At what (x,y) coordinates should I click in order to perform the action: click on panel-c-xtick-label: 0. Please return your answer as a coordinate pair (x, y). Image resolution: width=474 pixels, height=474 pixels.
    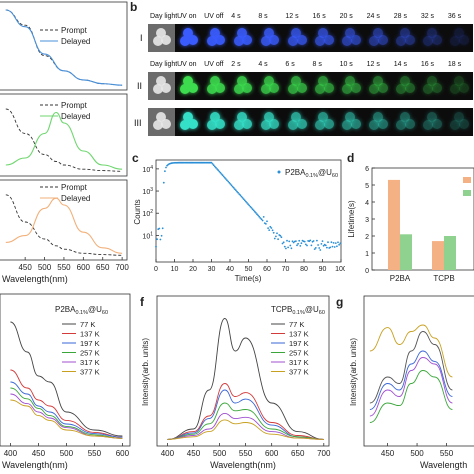
    Looking at the image, I should click on (156, 269).